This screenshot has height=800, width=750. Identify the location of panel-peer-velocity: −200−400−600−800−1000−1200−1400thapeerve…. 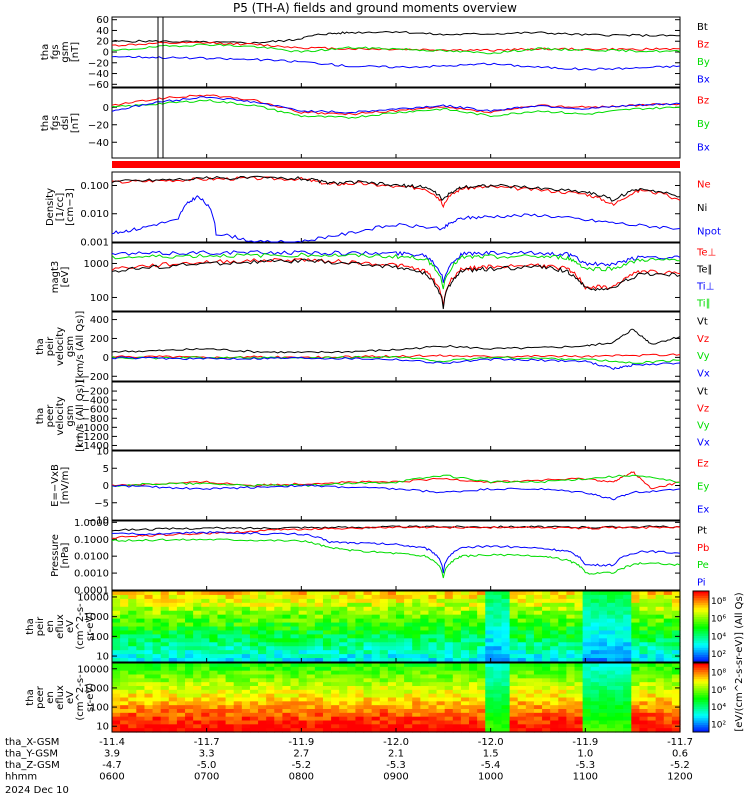
(372, 416).